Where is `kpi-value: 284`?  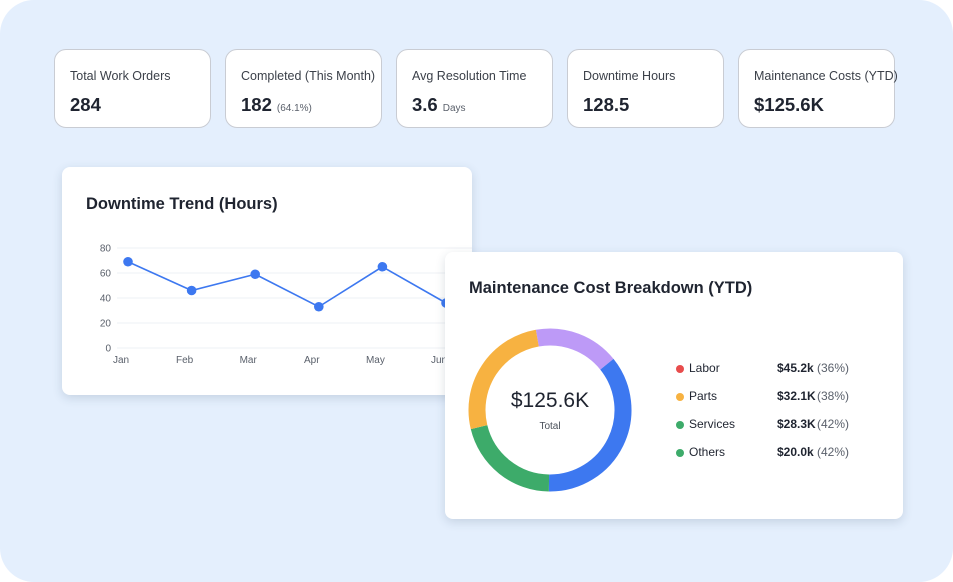
kpi-value: 284 is located at coordinates (85, 104).